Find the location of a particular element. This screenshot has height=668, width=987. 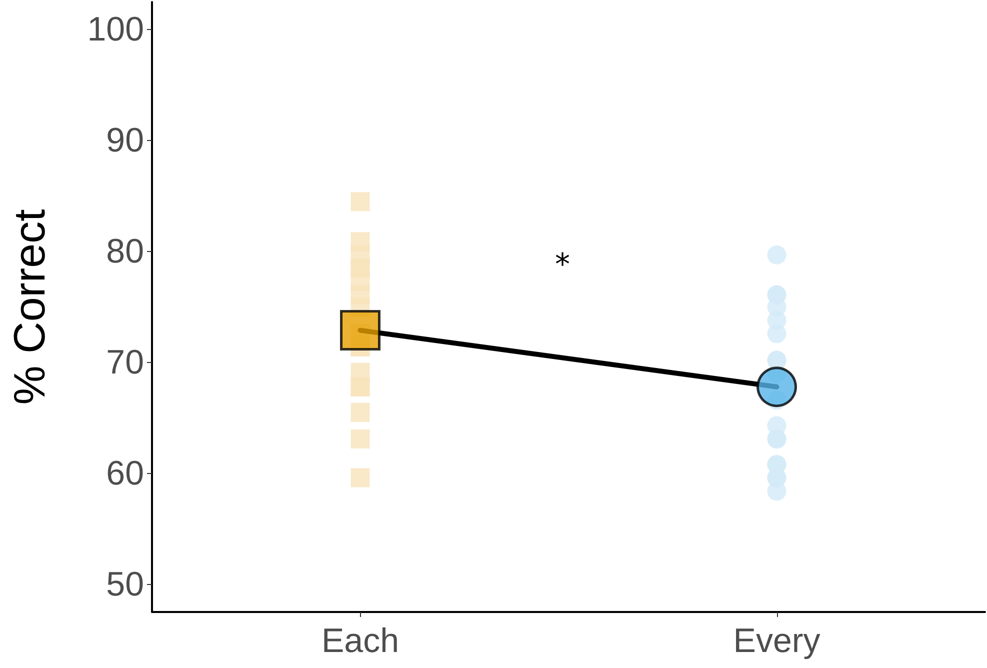

y-tick-label: 90 is located at coordinates (125, 141).